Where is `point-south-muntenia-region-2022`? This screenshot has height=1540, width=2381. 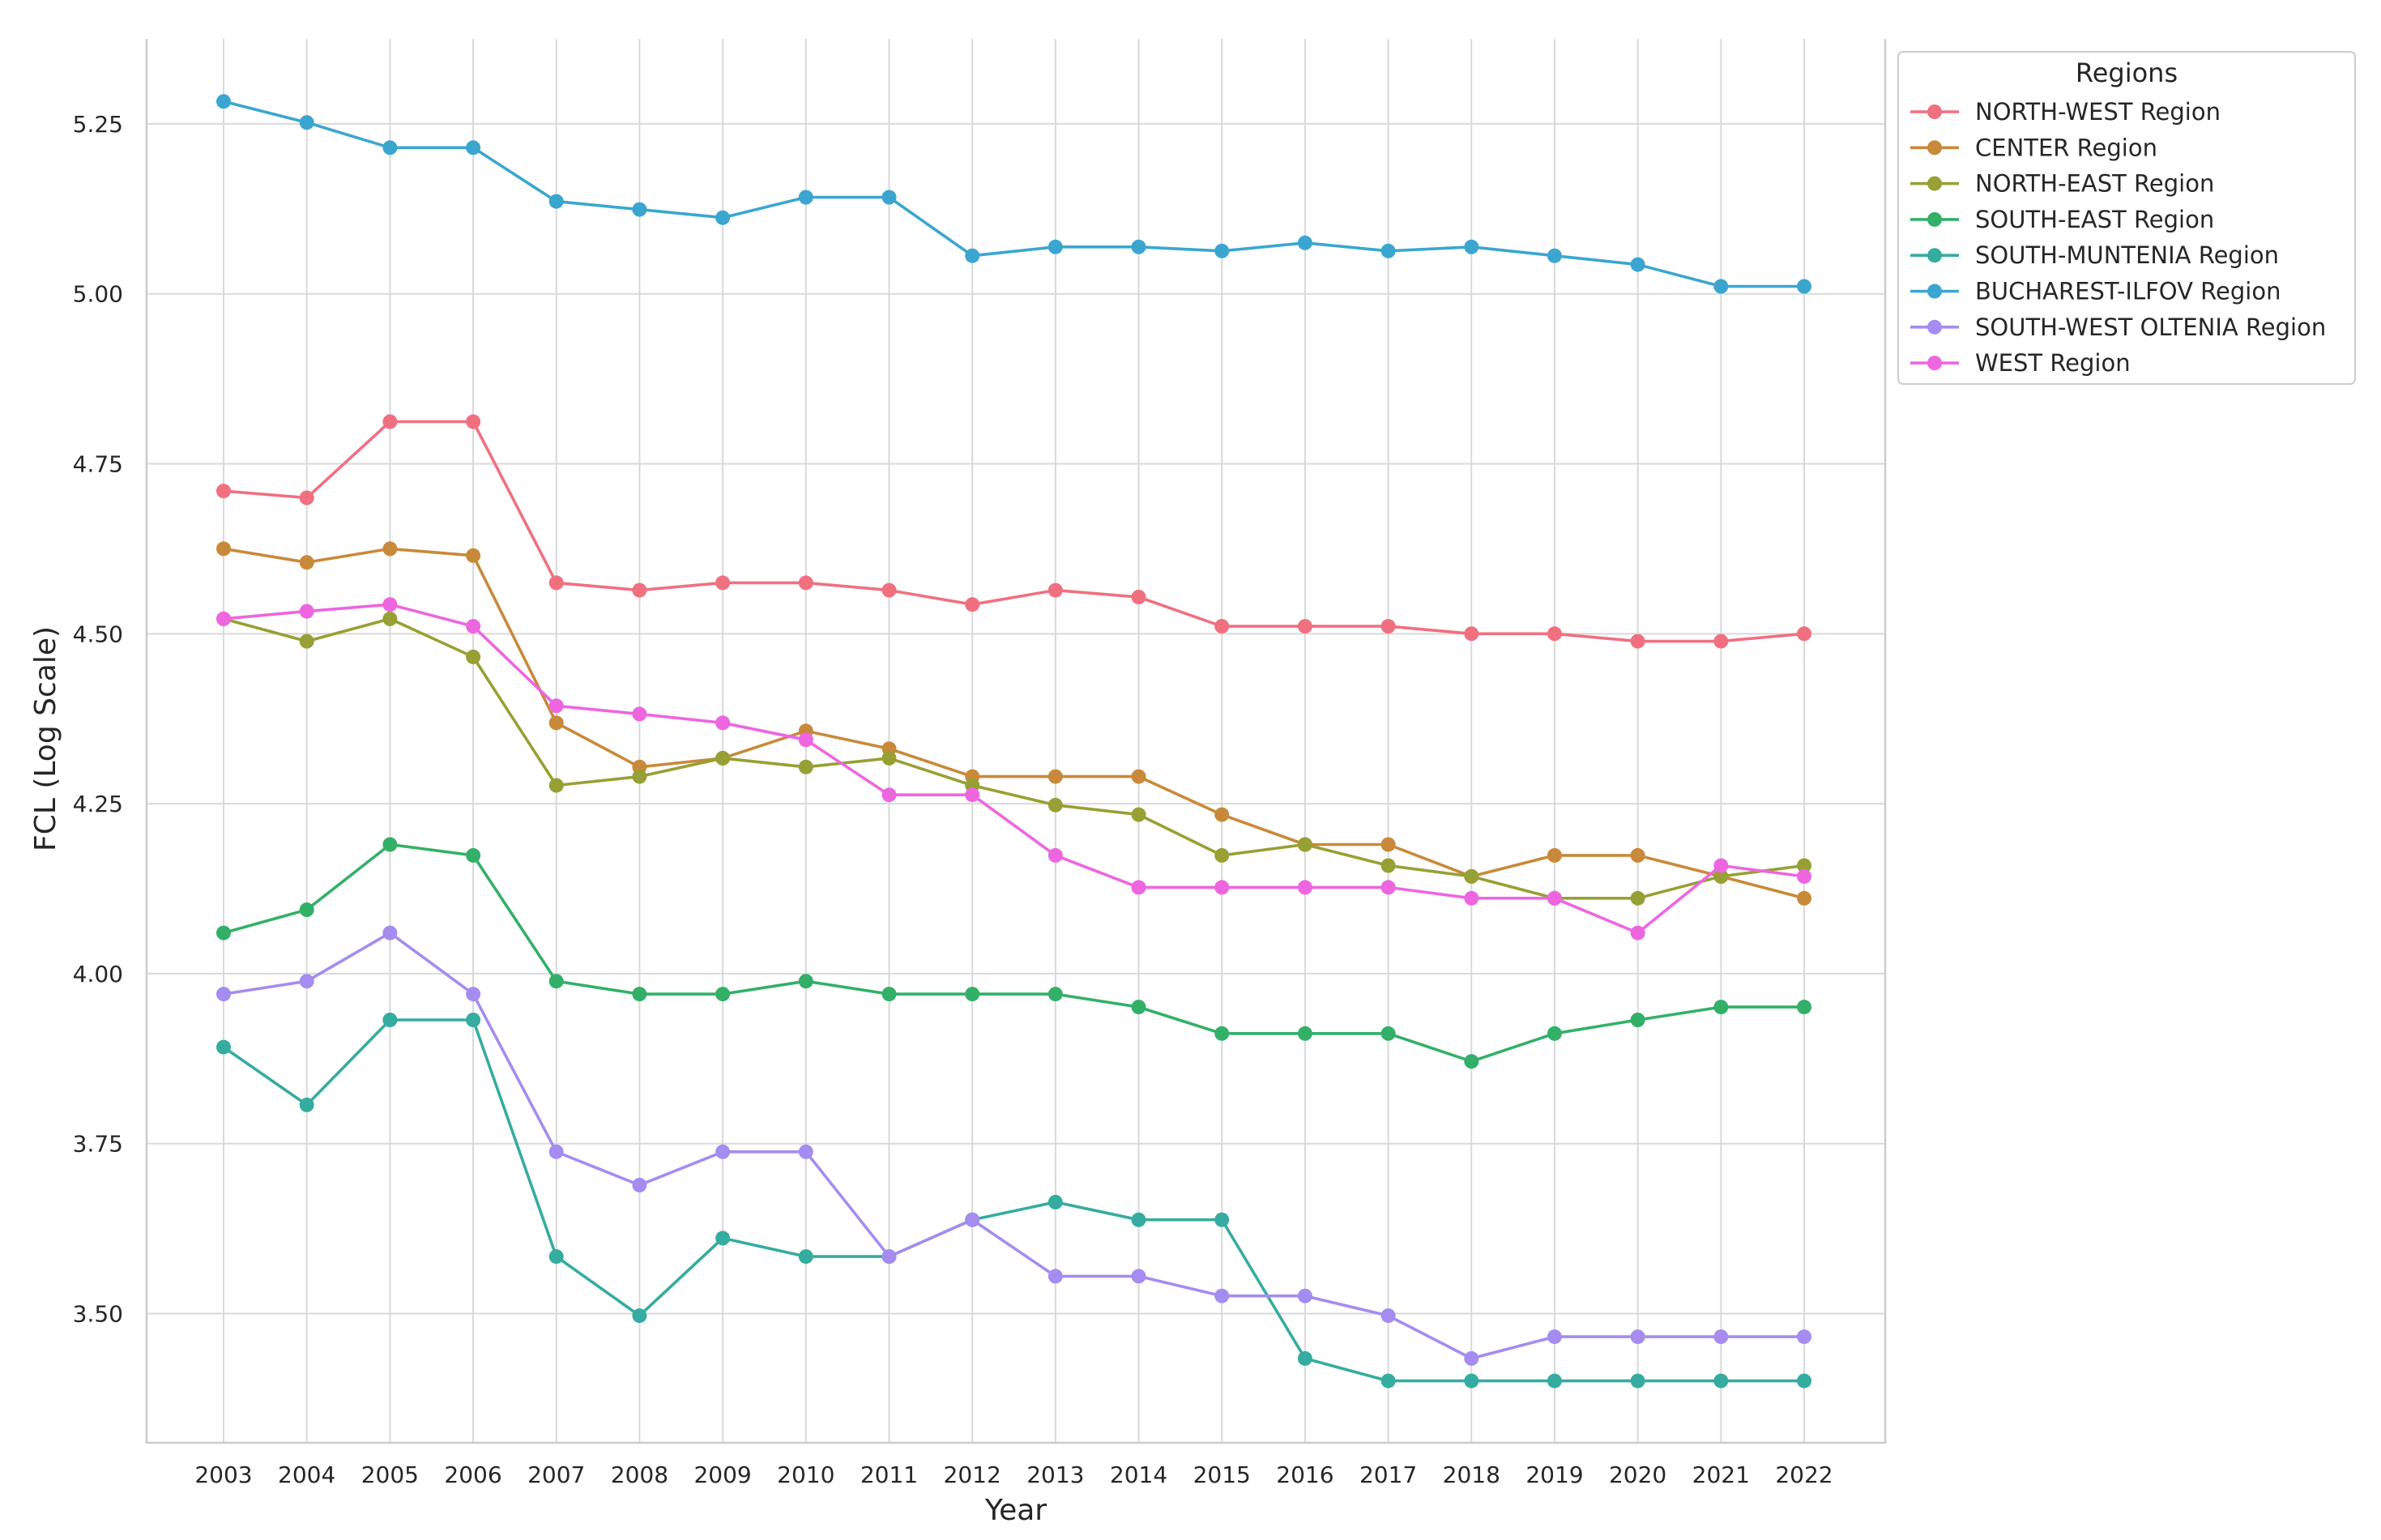
point-south-muntenia-region-2022 is located at coordinates (1804, 1381).